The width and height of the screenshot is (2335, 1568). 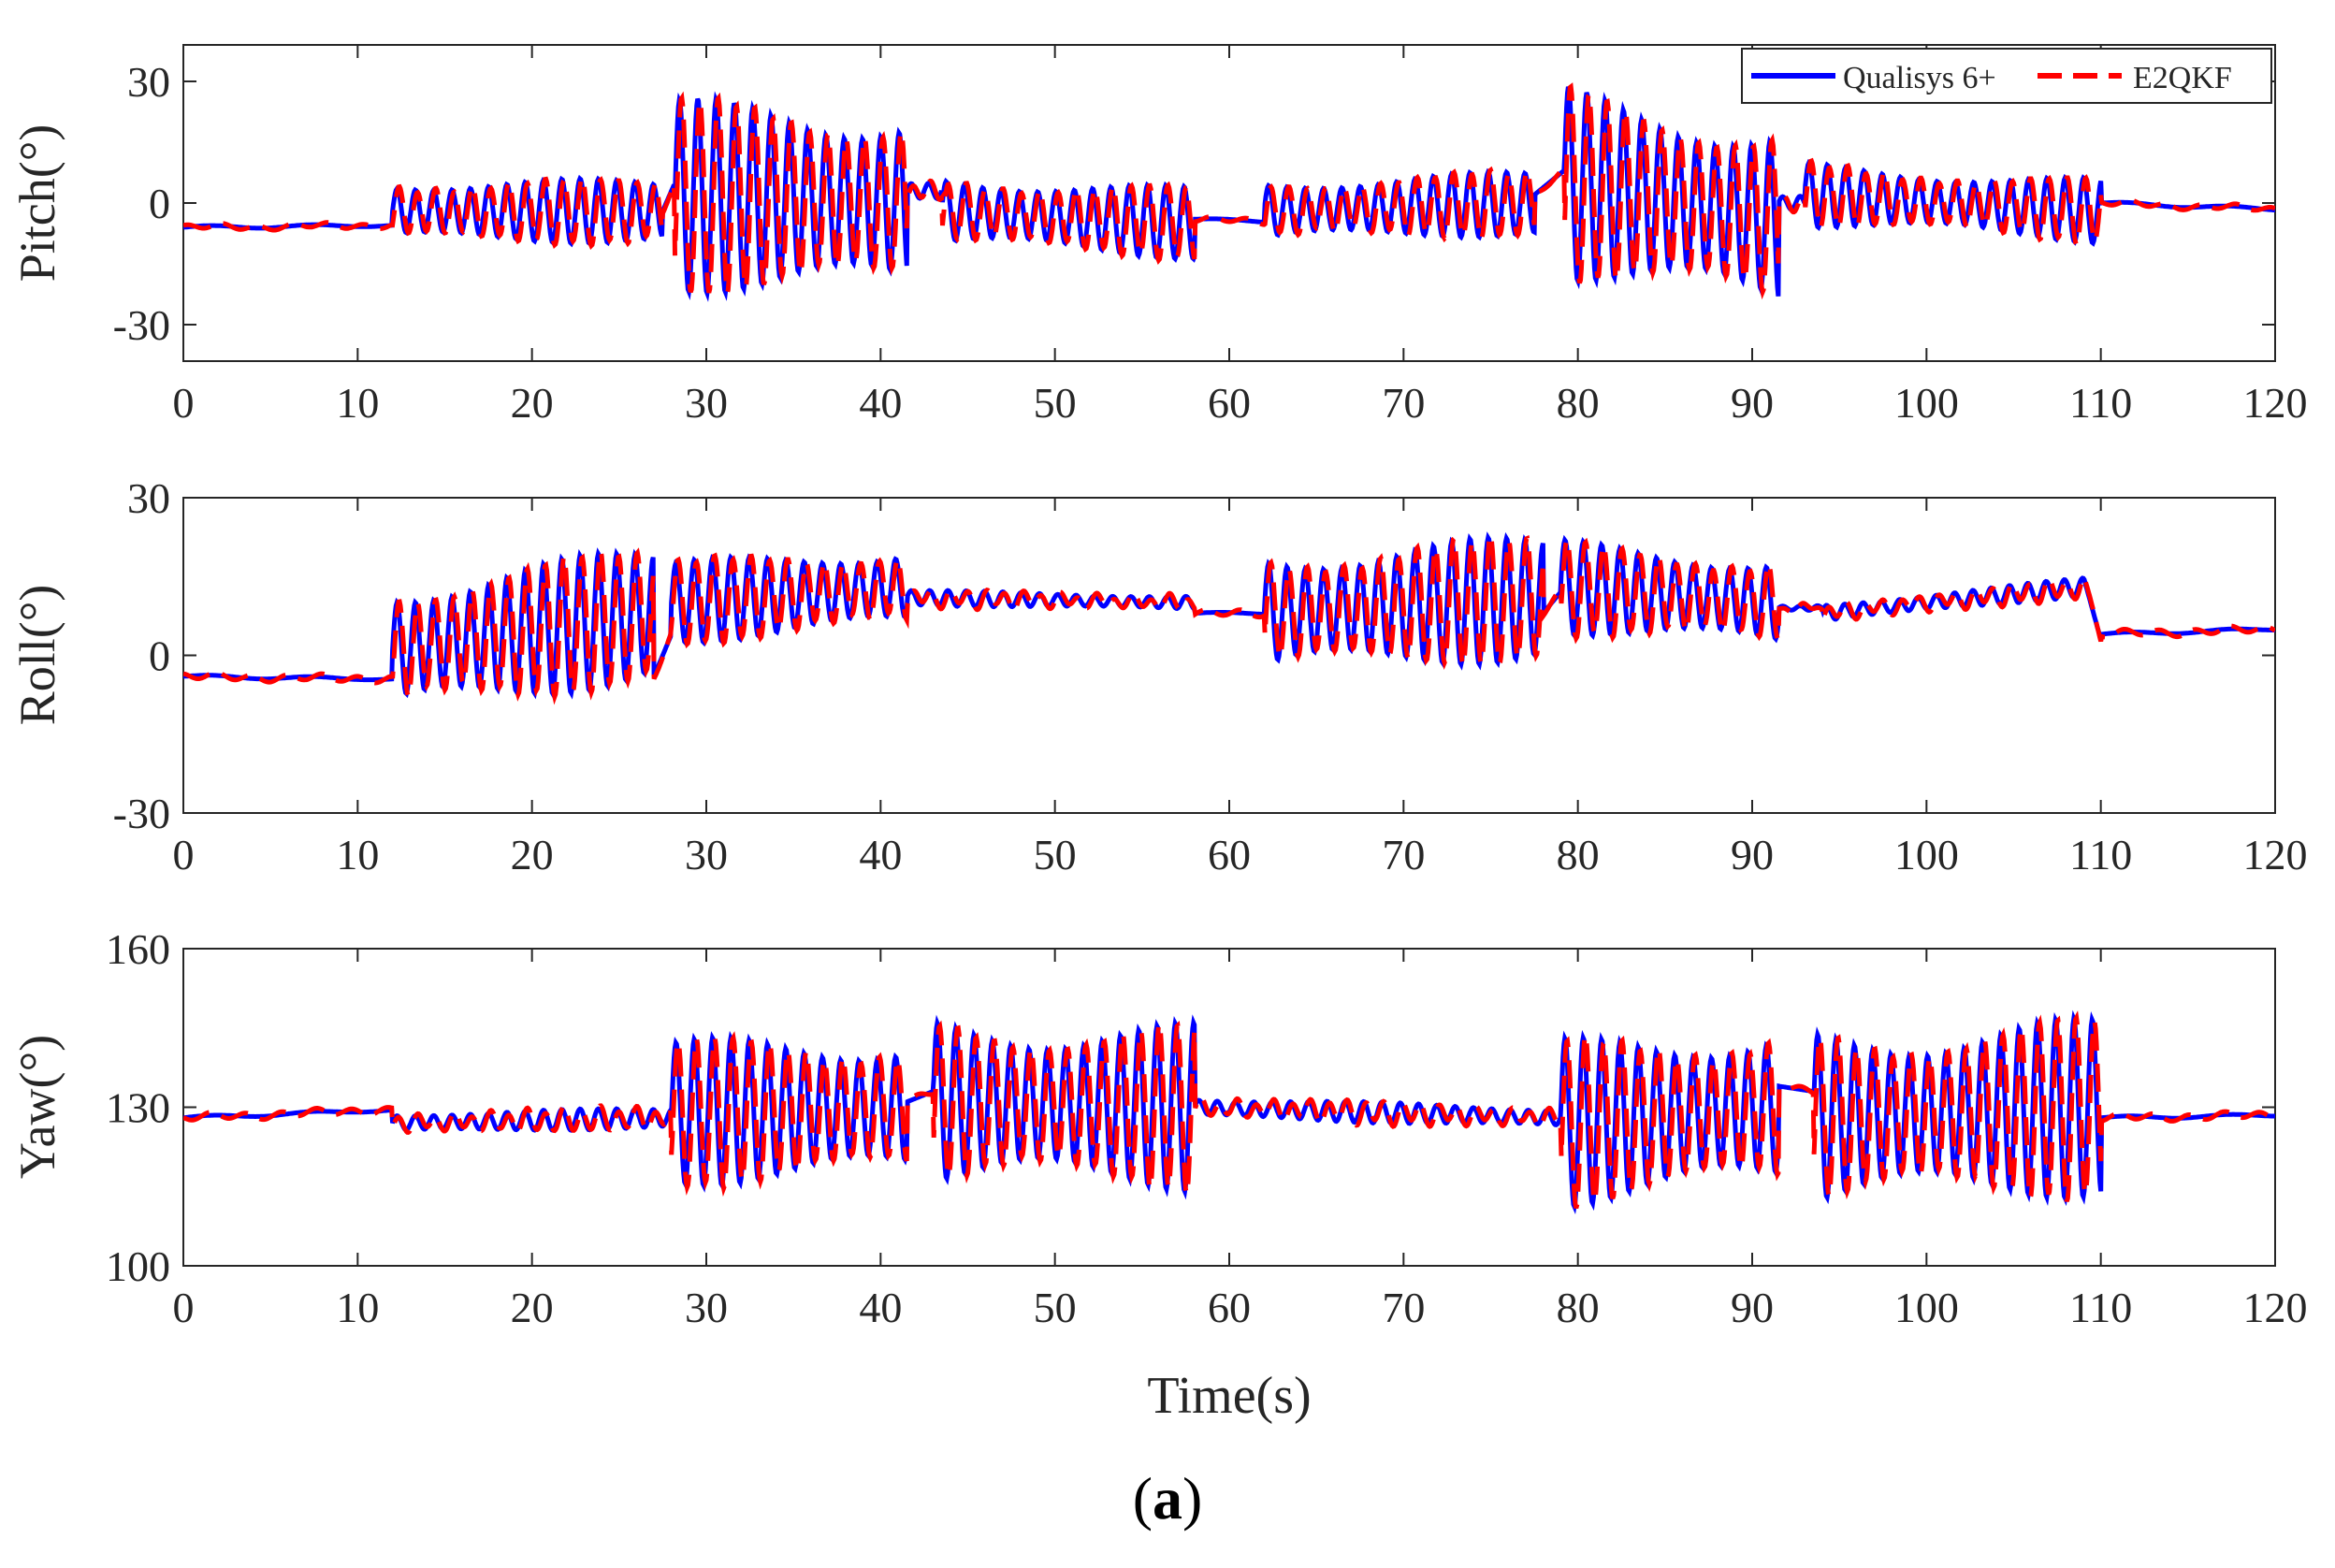 I want to click on pitch-x-tick-label: 120, so click(x=2275, y=403).